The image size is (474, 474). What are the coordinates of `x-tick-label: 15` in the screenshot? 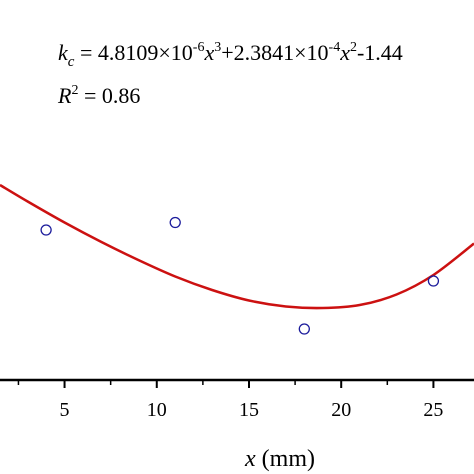 It's located at (249, 410).